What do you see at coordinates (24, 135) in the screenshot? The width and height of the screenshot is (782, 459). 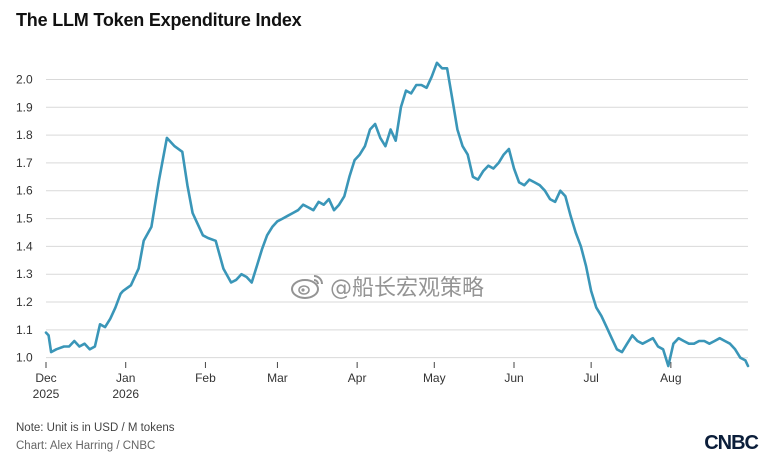 I see `y-tick-label: 1.8` at bounding box center [24, 135].